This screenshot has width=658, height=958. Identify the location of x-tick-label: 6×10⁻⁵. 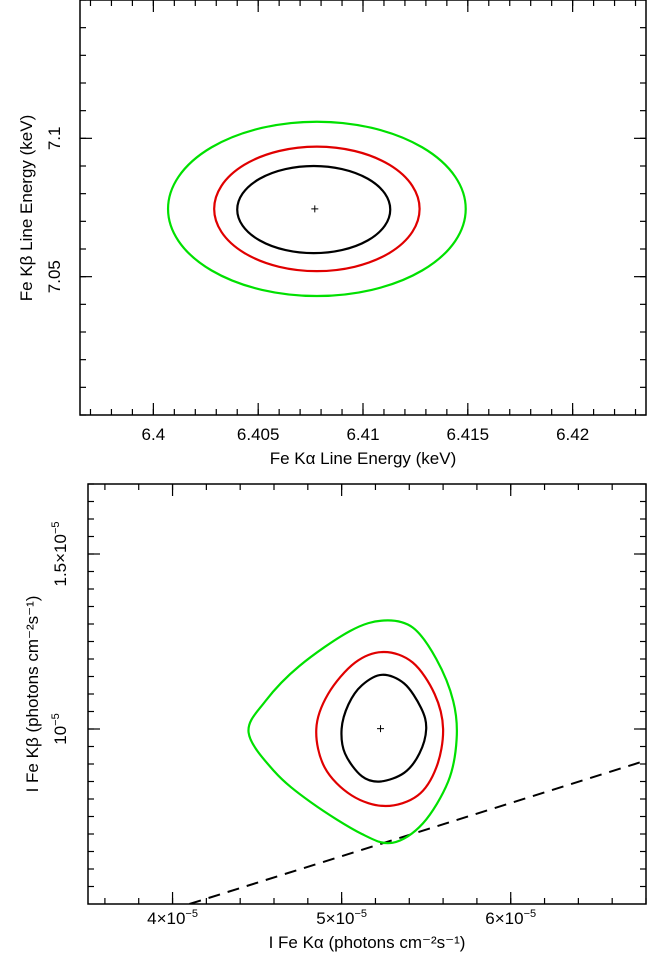
(510, 918).